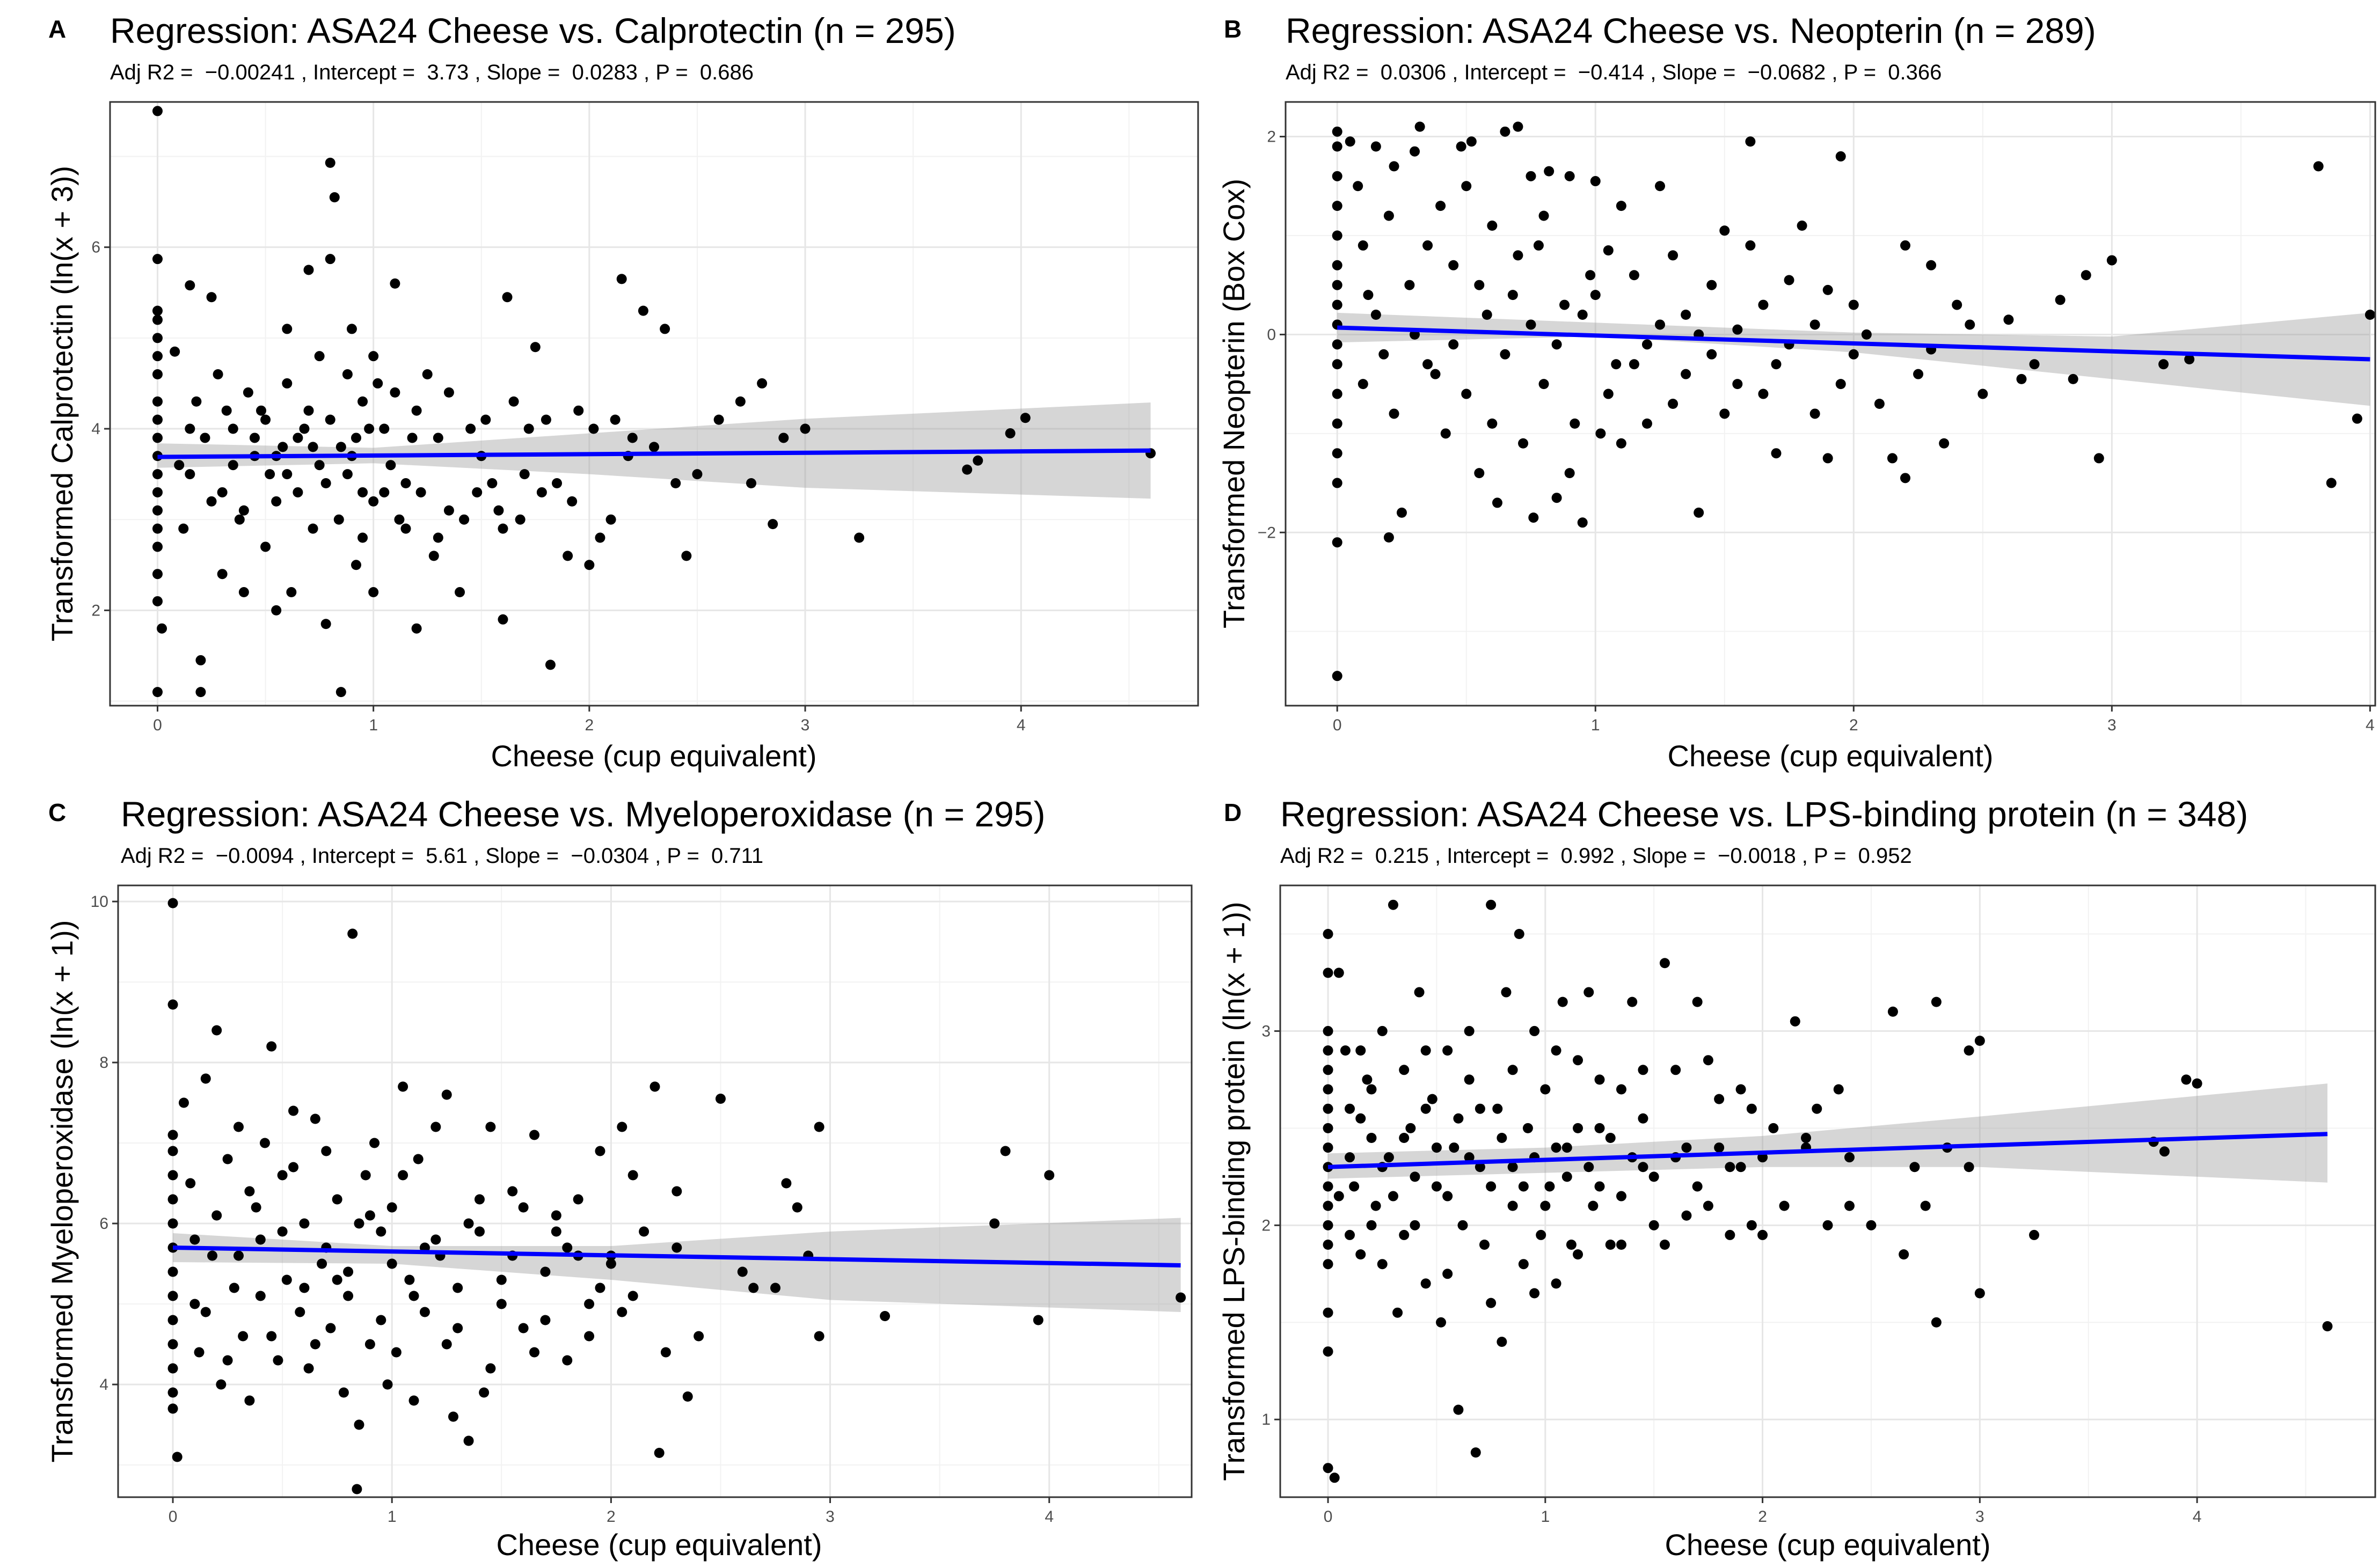  I want to click on x-tick-label: 1, so click(1595, 725).